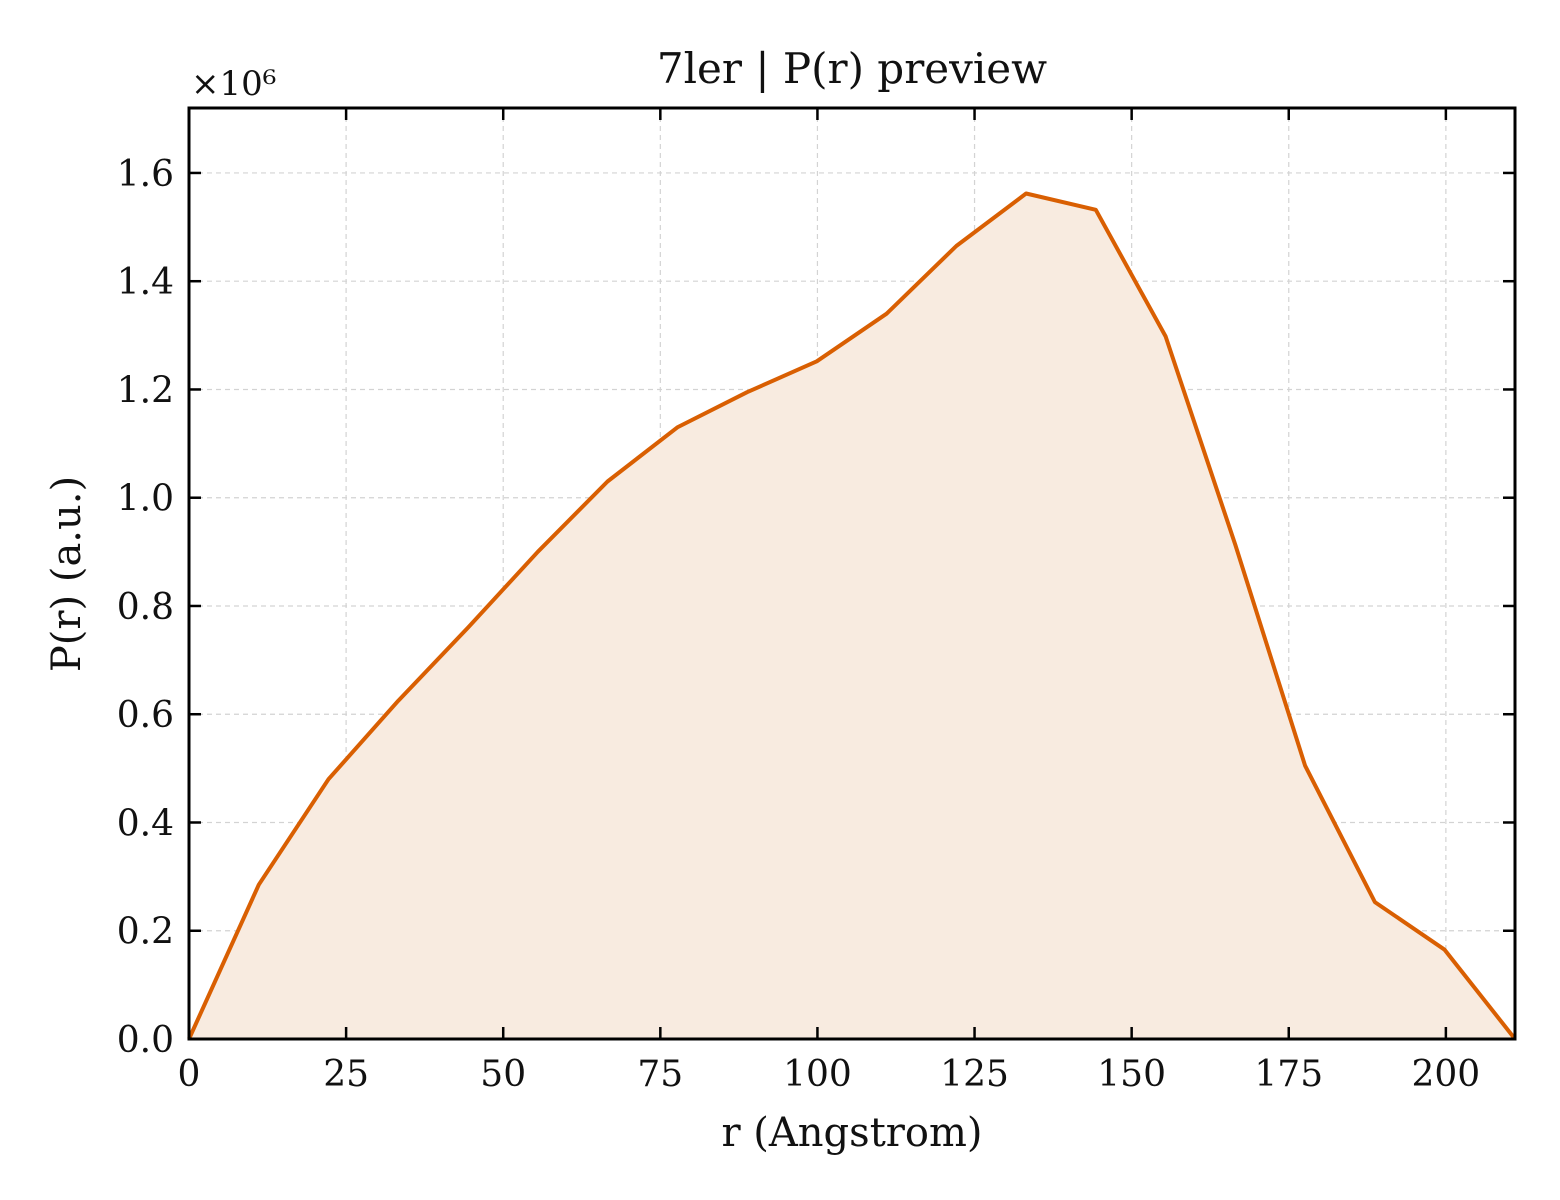 This screenshot has height=1200, width=1560. What do you see at coordinates (67, 574) in the screenshot?
I see `y-axis-label: P(r) (a.u.)` at bounding box center [67, 574].